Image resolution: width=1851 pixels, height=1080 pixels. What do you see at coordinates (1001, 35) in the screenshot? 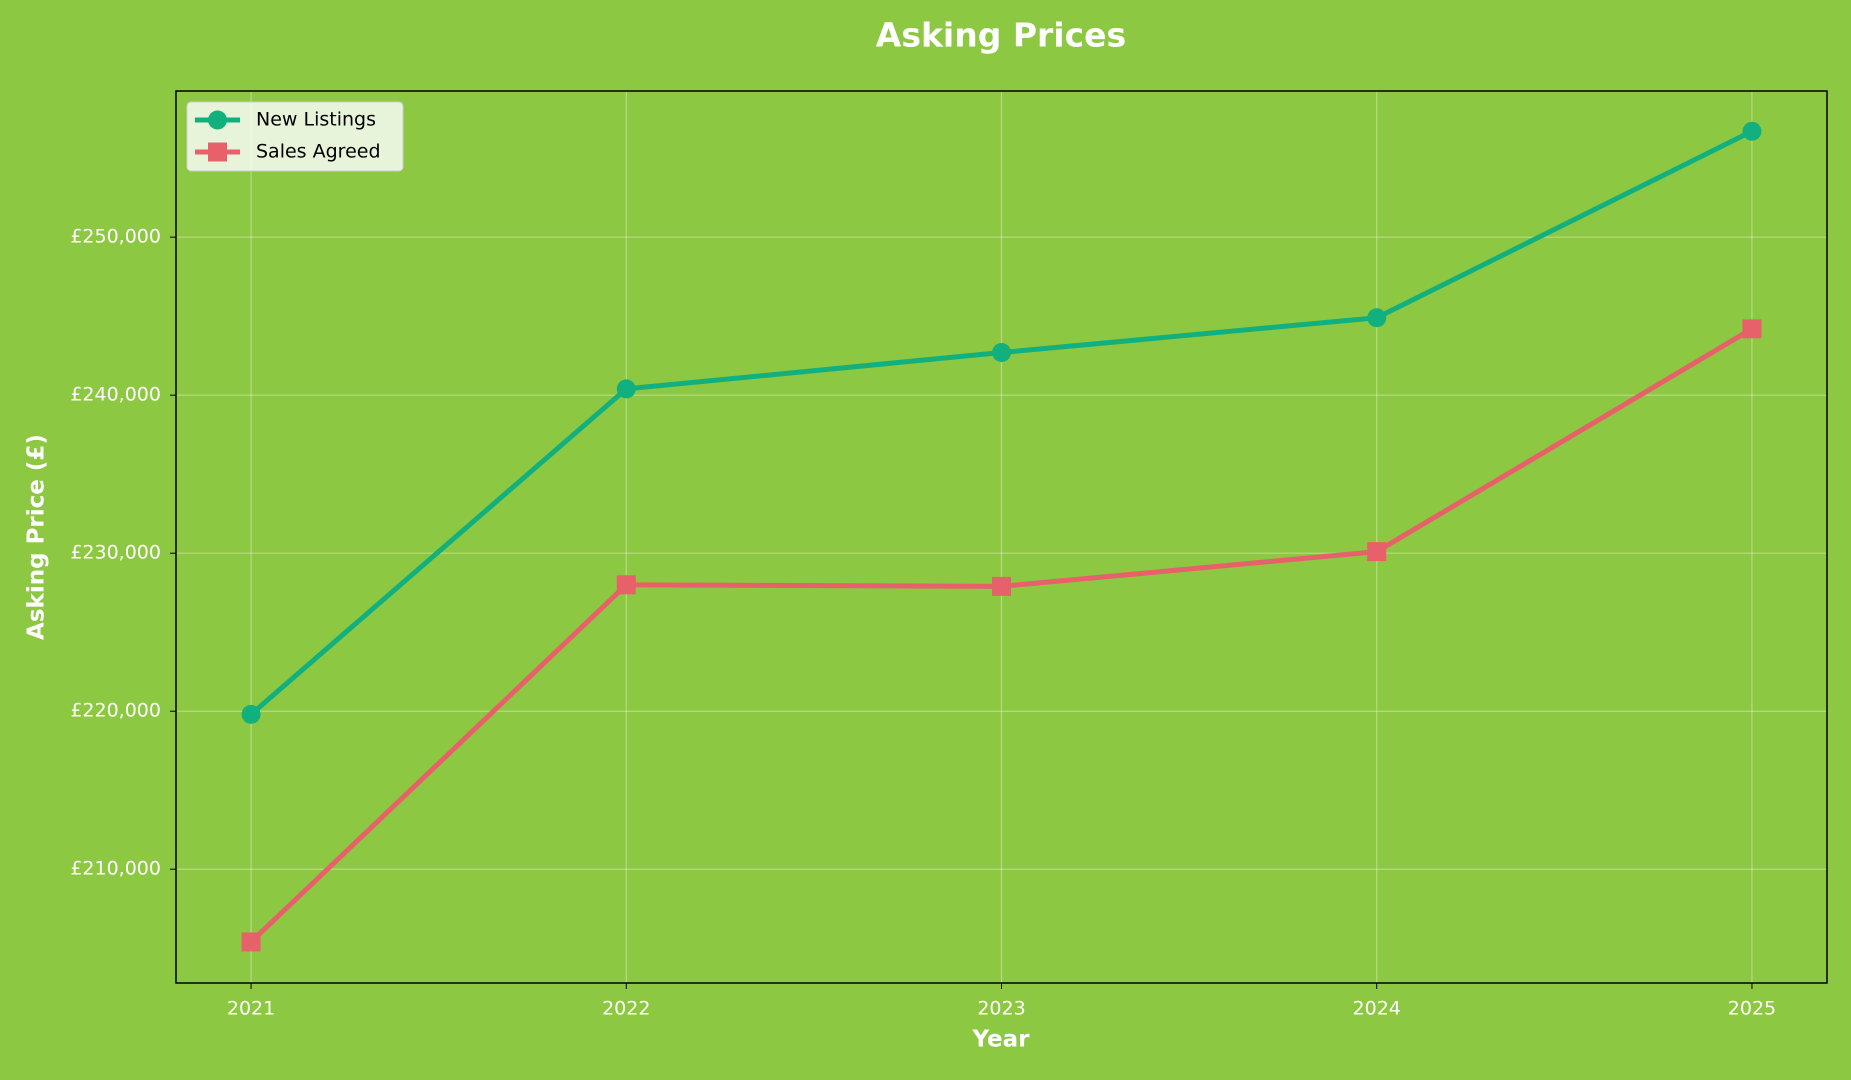
I see `chart-title: Asking Prices` at bounding box center [1001, 35].